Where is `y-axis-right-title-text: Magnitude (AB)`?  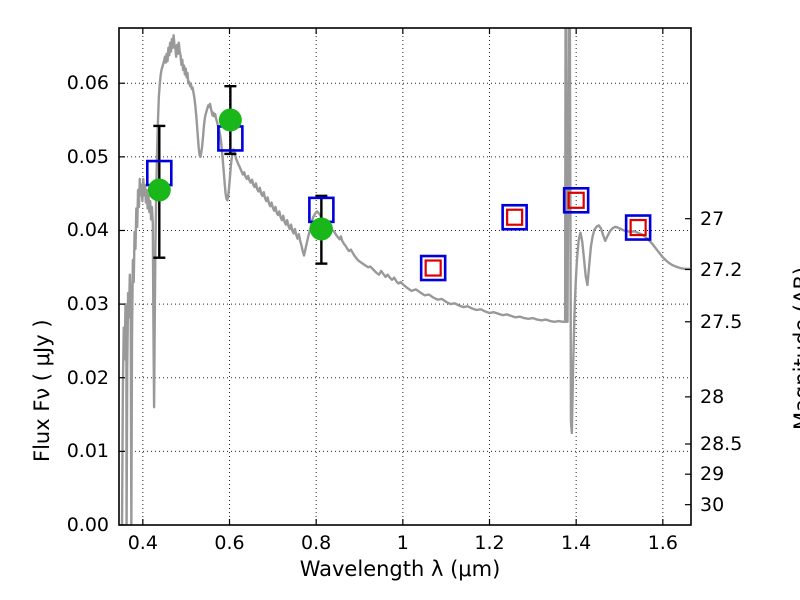
y-axis-right-title-text: Magnitude (AB) is located at coordinates (795, 348).